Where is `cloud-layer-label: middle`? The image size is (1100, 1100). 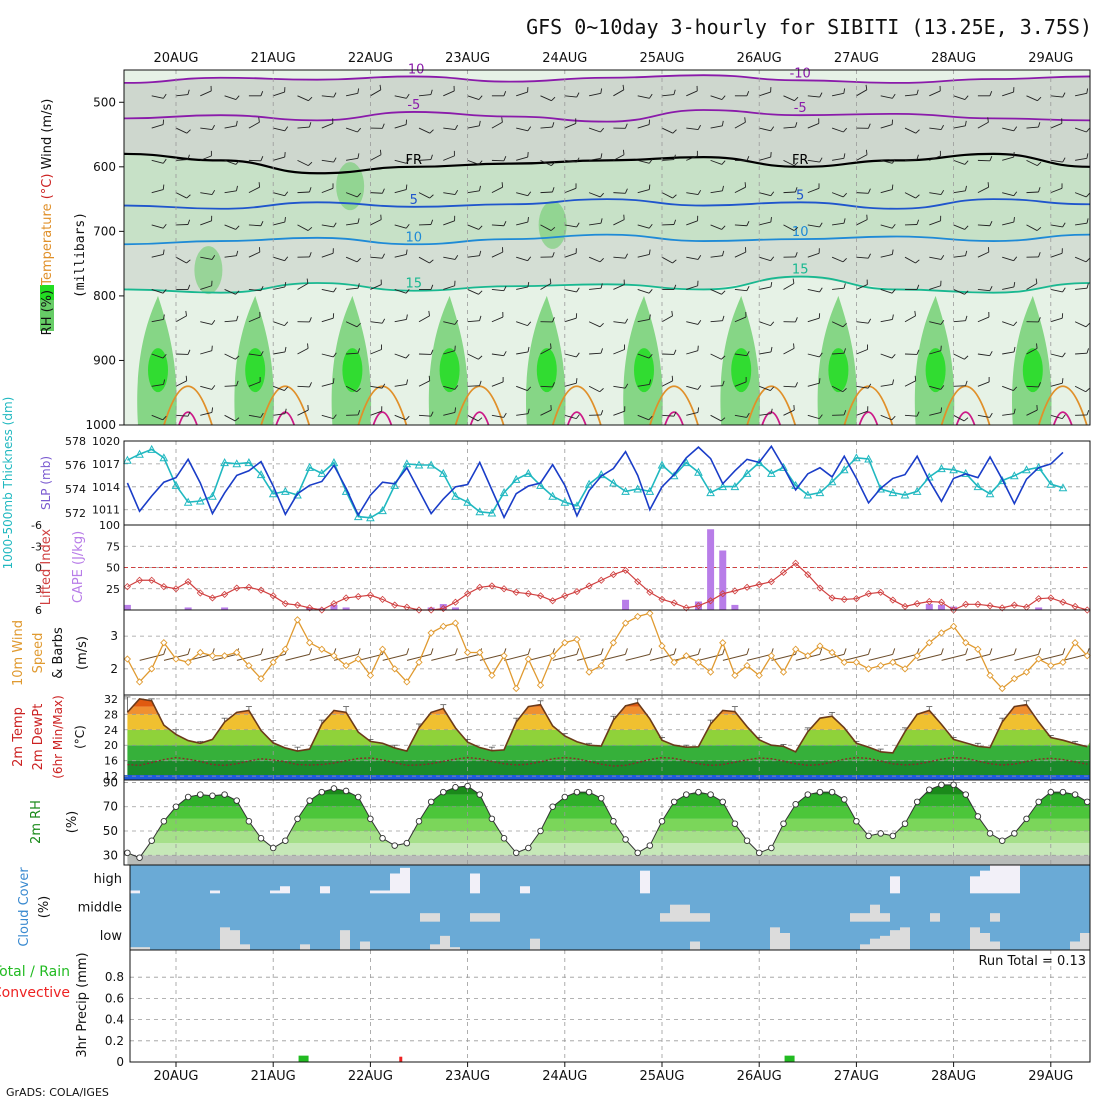 cloud-layer-label: middle is located at coordinates (100, 908).